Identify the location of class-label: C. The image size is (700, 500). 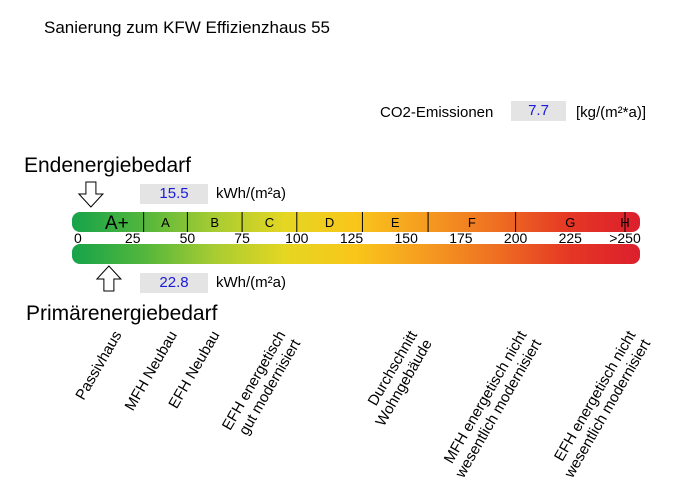
(269, 222).